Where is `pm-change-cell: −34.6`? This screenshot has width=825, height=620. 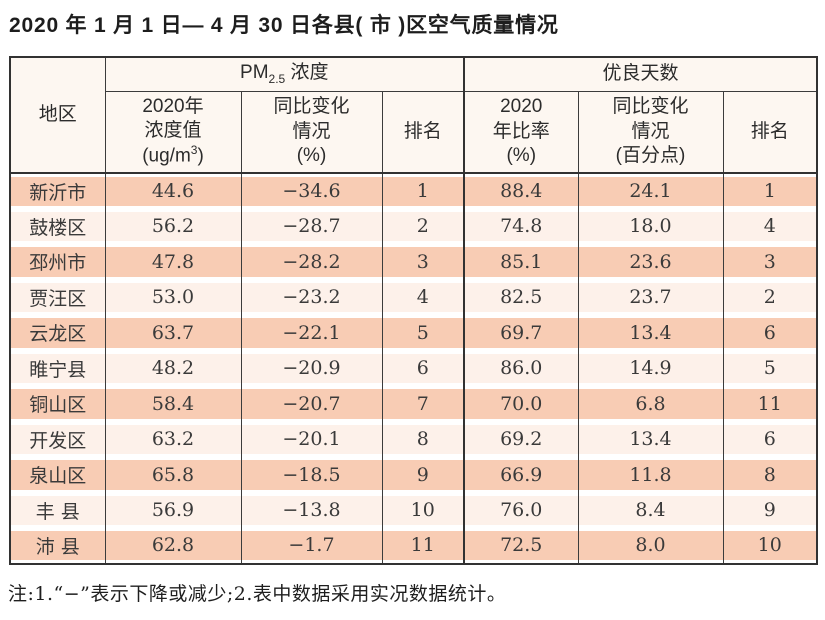 pm-change-cell: −34.6 is located at coordinates (311, 191).